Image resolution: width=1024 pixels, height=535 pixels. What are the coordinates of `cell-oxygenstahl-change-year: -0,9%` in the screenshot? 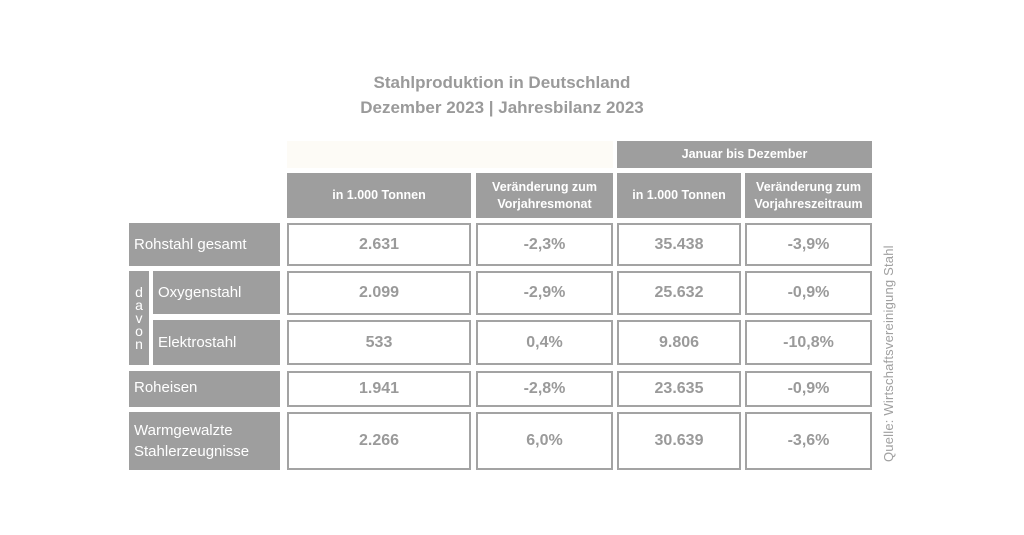 It's located at (808, 293).